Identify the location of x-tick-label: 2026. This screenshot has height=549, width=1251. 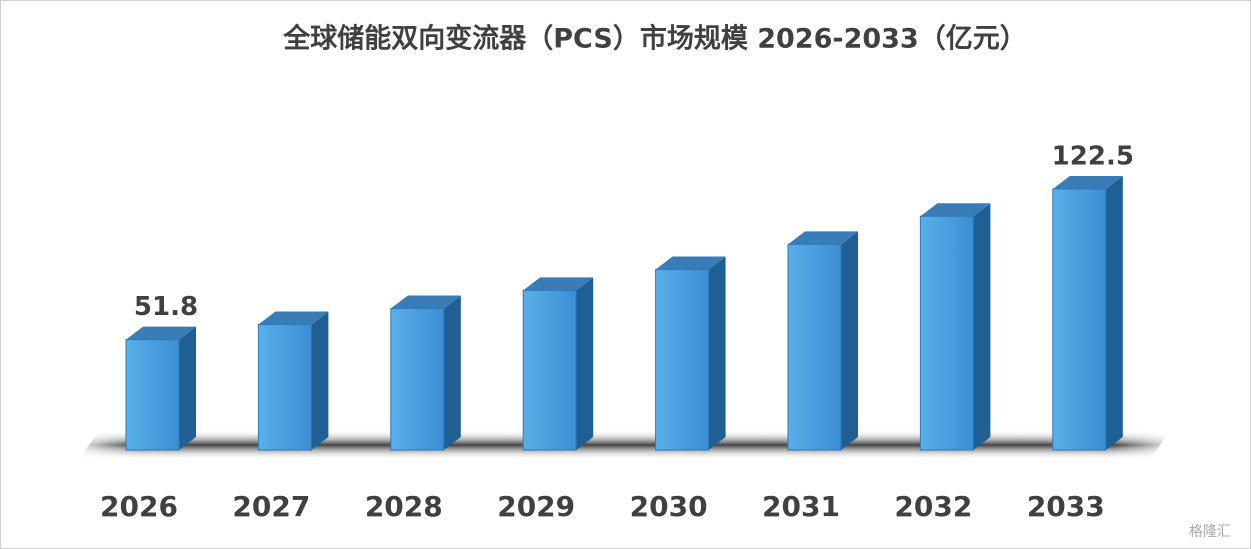
(139, 506).